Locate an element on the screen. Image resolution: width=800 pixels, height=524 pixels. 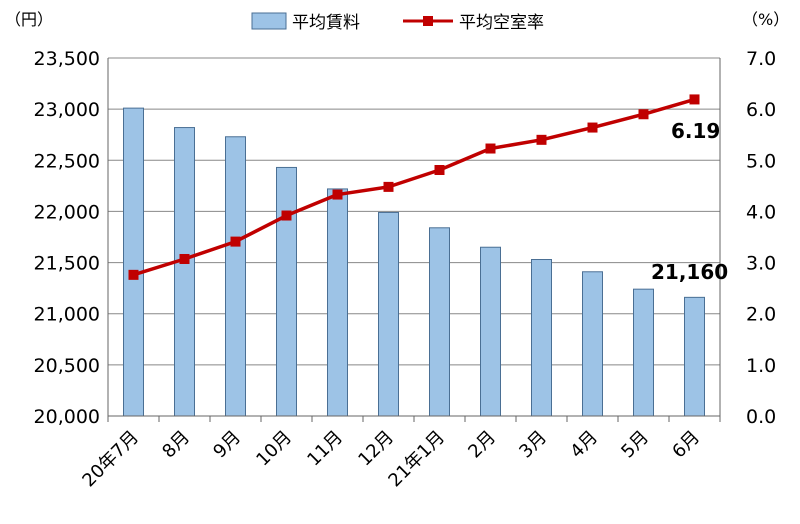
category-label: 21年1月 is located at coordinates (416, 459).